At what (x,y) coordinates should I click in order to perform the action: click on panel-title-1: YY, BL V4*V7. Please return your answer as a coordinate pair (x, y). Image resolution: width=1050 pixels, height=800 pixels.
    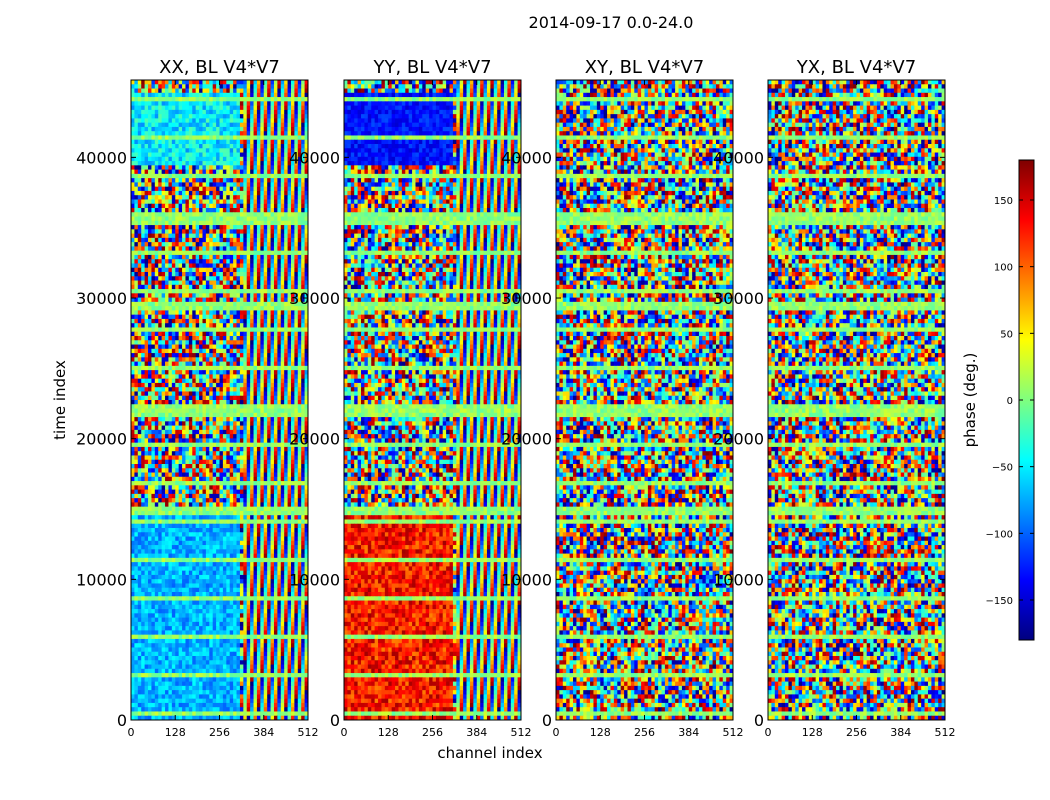
    Looking at the image, I should click on (431, 67).